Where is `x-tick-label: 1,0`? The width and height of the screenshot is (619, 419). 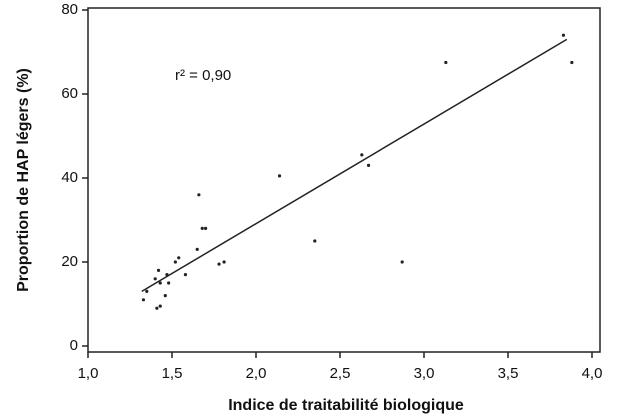
x-tick-label: 1,0 is located at coordinates (88, 373).